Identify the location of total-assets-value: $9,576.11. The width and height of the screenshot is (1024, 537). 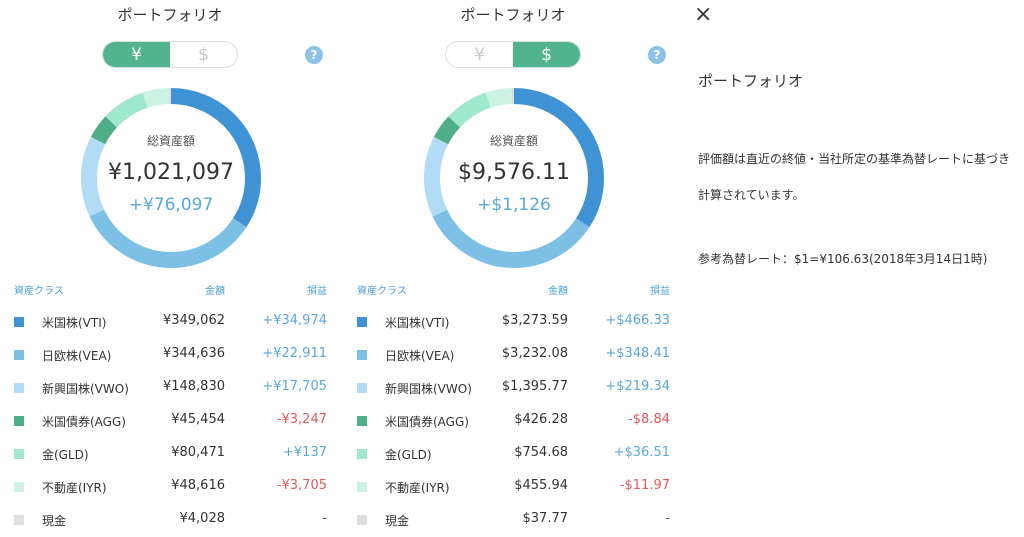
(514, 172).